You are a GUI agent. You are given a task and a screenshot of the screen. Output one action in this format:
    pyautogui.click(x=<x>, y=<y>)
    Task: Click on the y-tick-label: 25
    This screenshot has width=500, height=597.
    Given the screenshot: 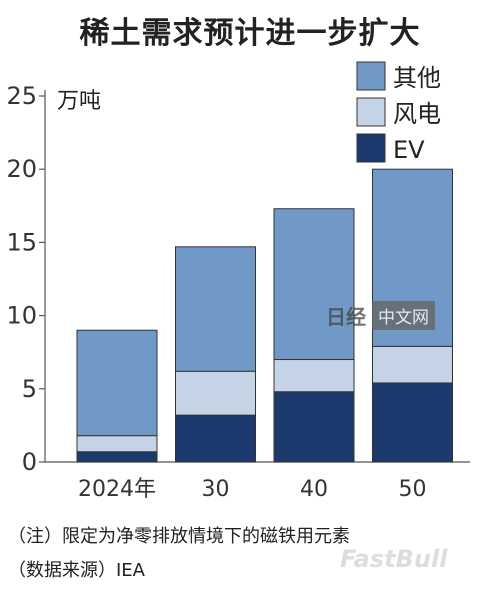 What is the action you would take?
    pyautogui.click(x=21, y=96)
    